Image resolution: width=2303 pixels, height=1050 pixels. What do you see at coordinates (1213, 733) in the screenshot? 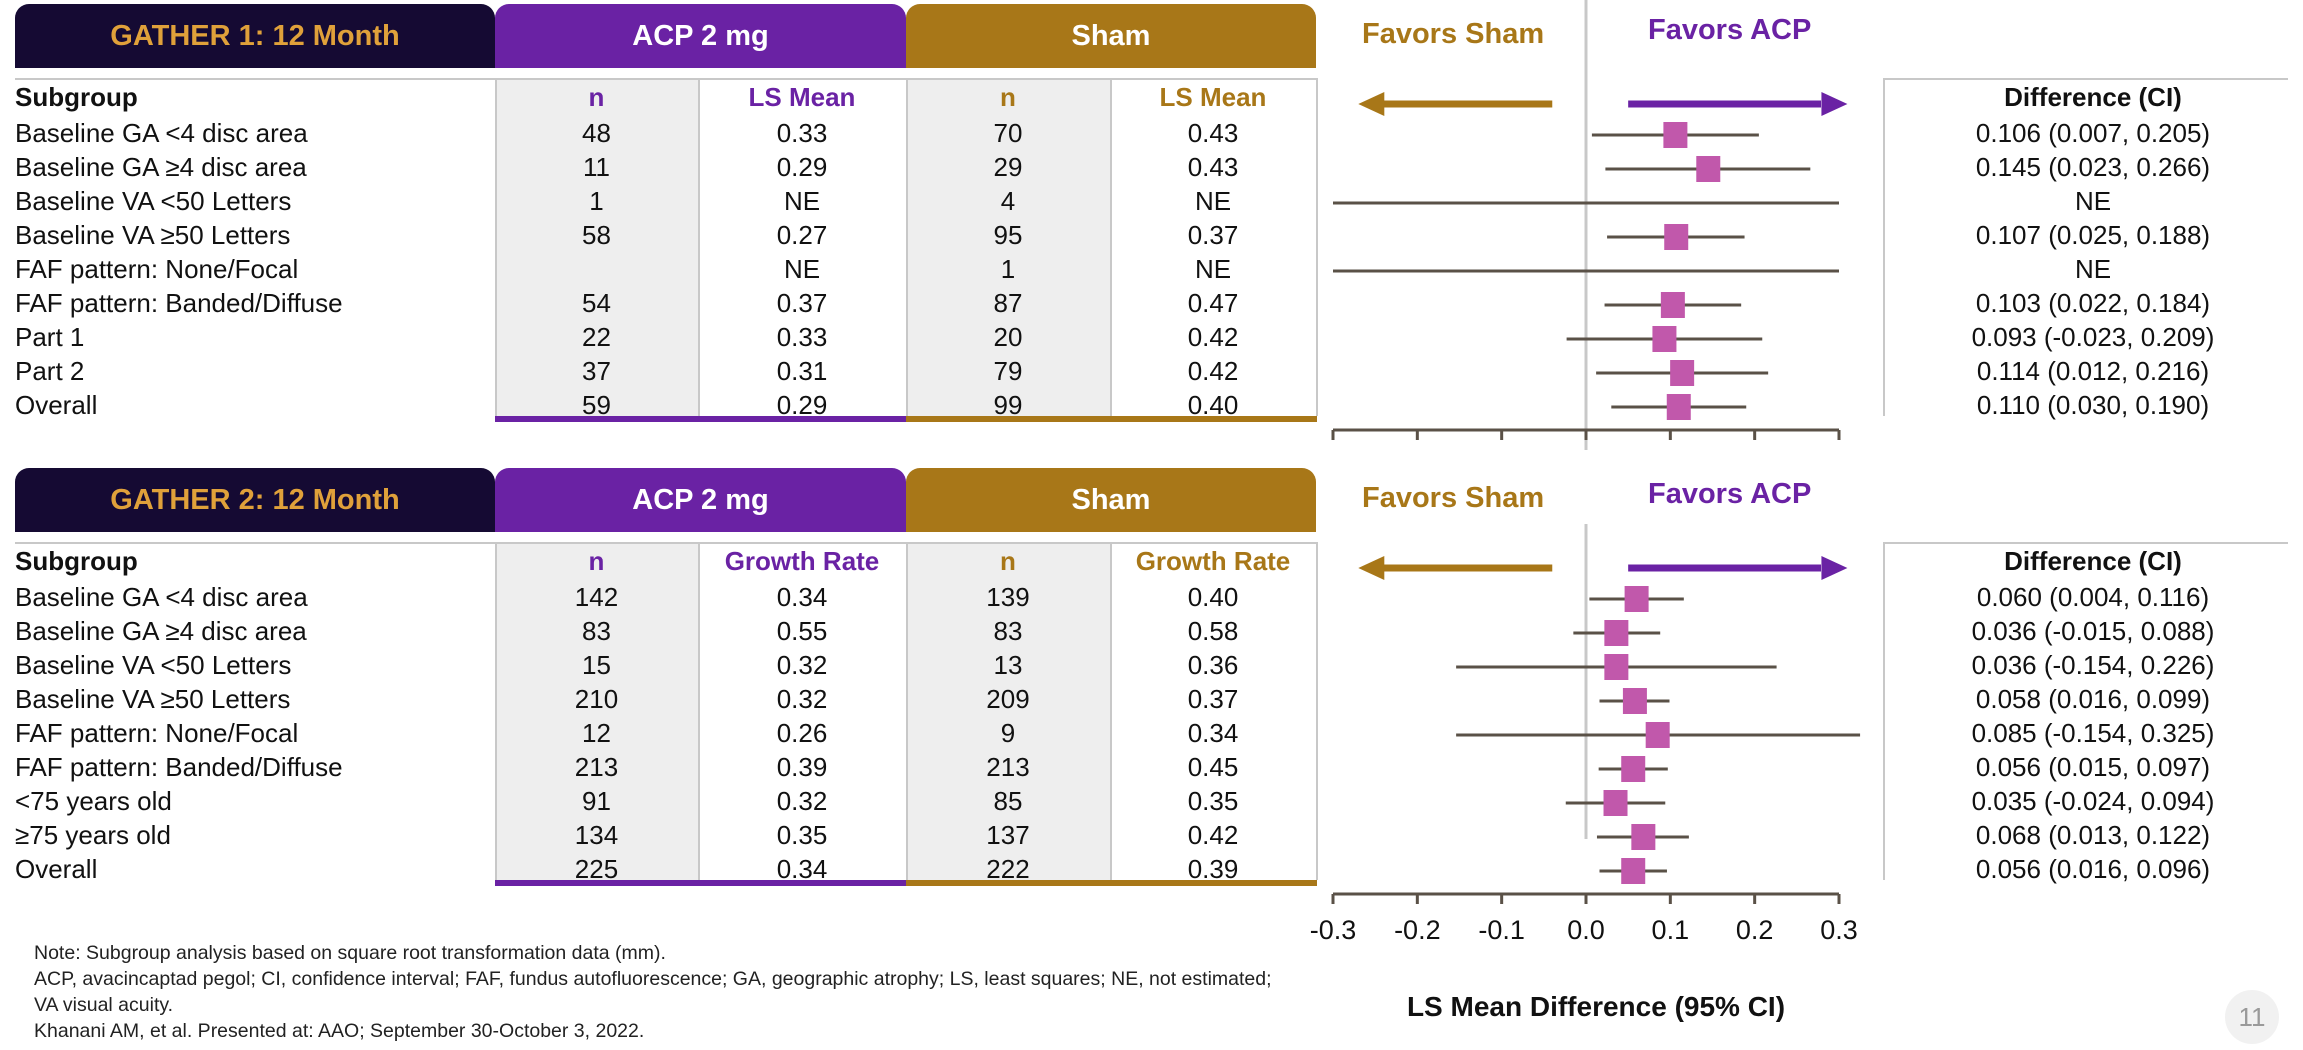
I see `sham-value-cell: 0.34` at bounding box center [1213, 733].